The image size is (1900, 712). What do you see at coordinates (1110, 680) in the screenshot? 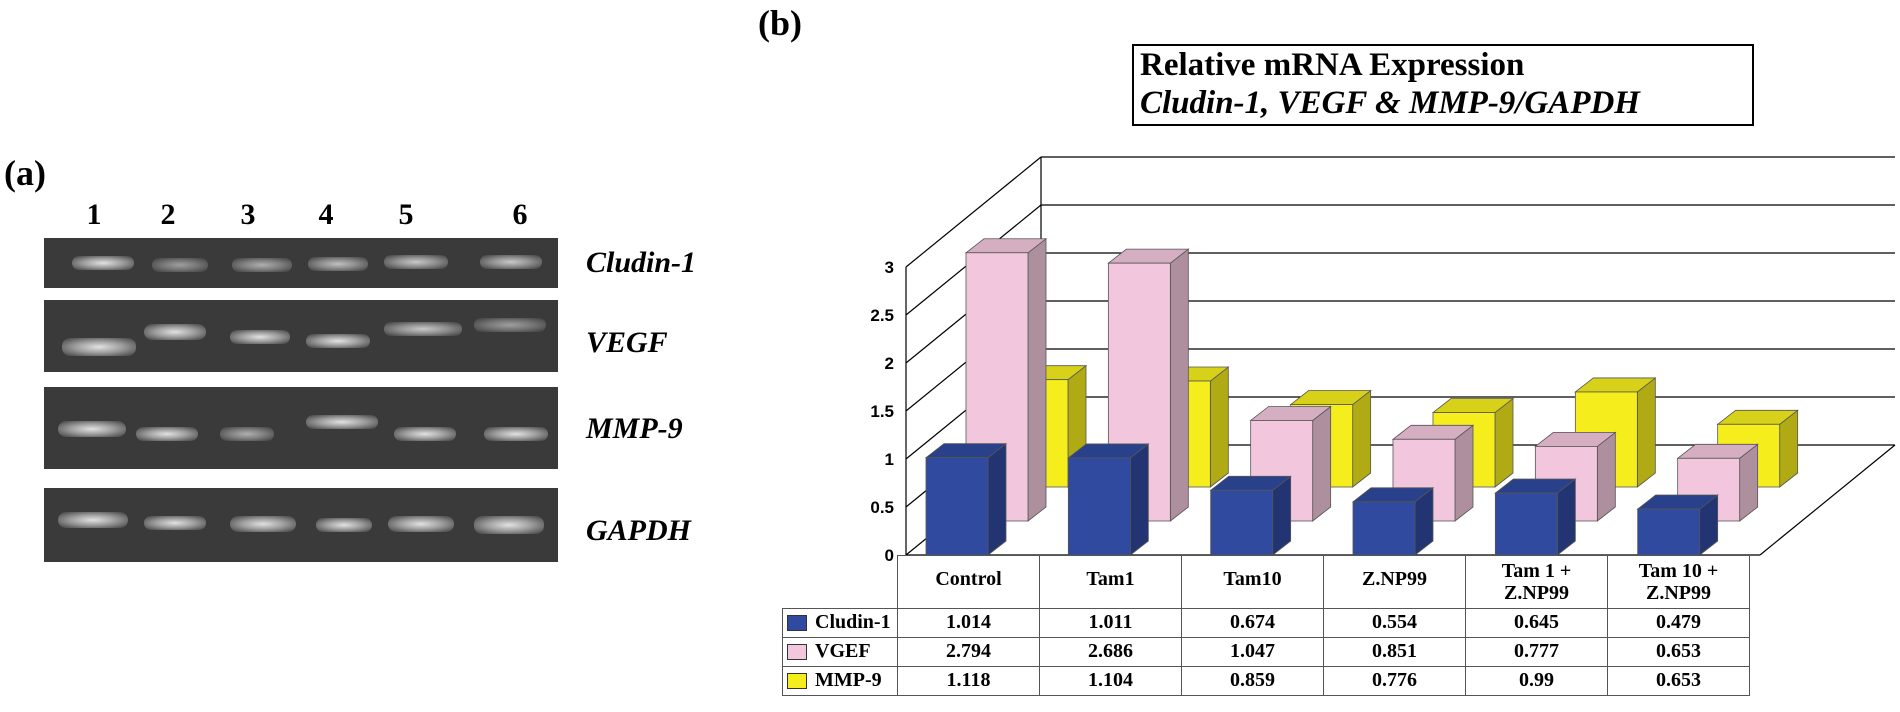
I see `table-cell: 1.104` at bounding box center [1110, 680].